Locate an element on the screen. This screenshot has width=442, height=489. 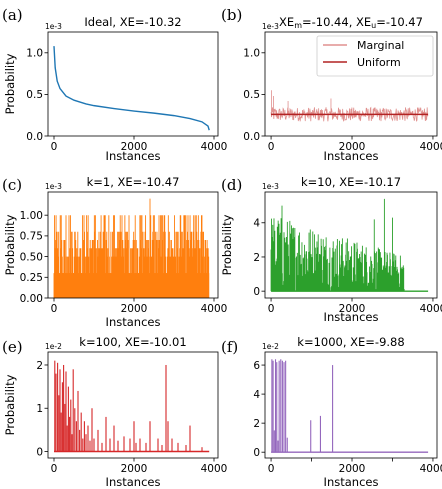
y-tick-label: 1.00 is located at coordinates (31, 216).